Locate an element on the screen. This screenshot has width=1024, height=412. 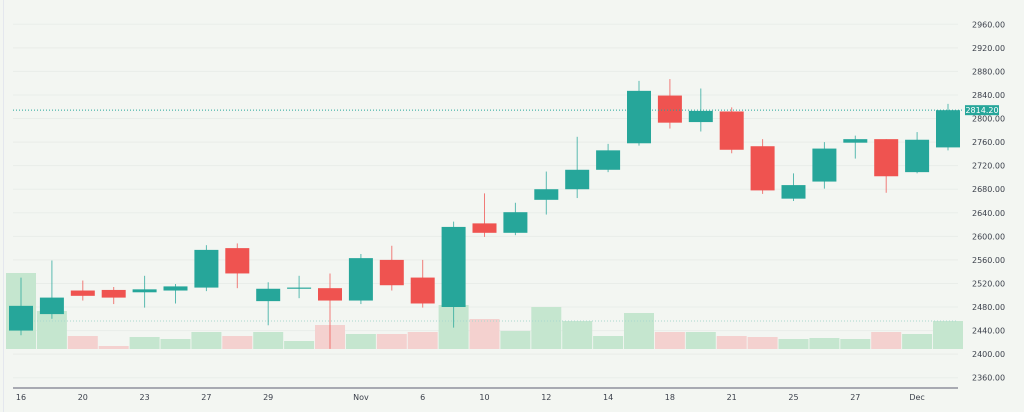
y-tick-label: 2680.00 is located at coordinates (988, 189).